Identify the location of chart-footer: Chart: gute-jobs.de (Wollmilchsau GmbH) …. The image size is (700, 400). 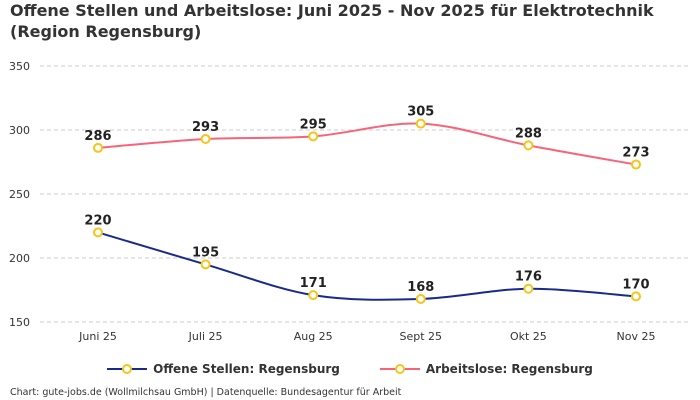
(206, 392).